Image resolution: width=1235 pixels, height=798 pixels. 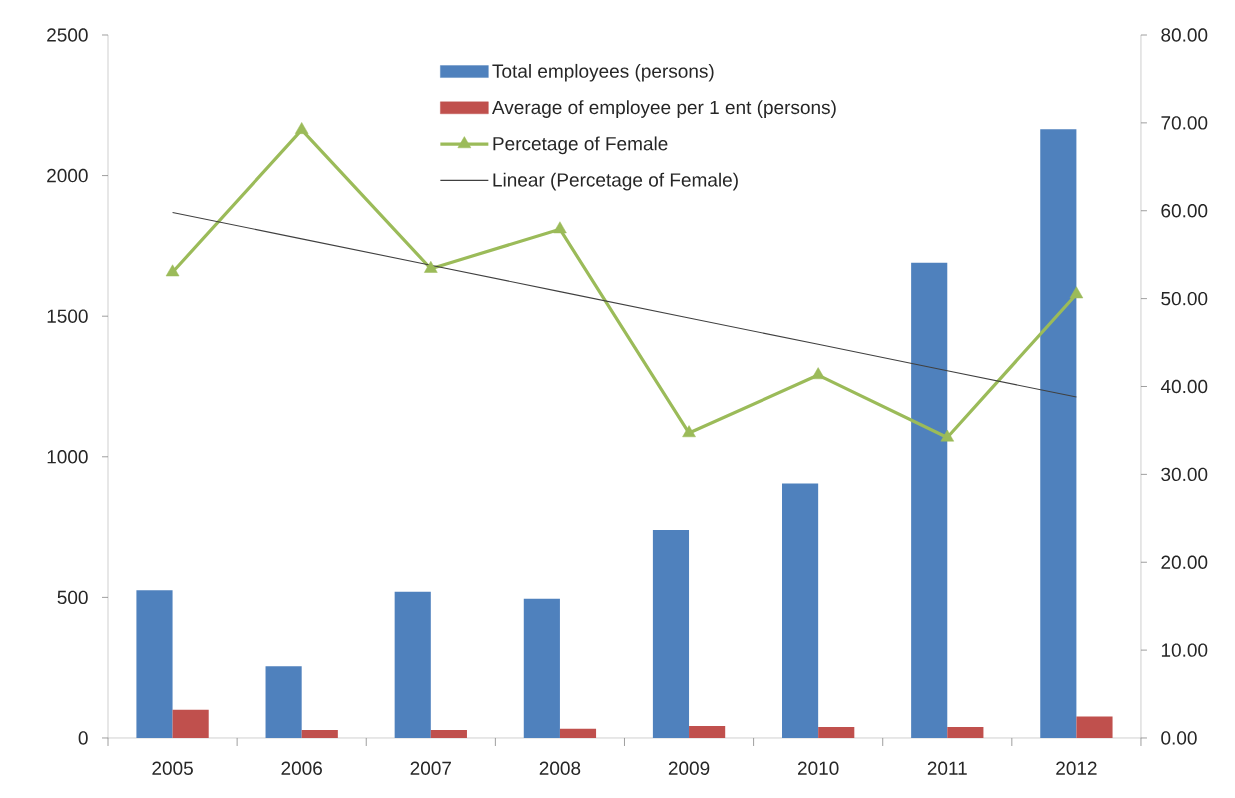 I want to click on legend-label: Average of employee per 1 ent (persons), so click(x=663, y=109).